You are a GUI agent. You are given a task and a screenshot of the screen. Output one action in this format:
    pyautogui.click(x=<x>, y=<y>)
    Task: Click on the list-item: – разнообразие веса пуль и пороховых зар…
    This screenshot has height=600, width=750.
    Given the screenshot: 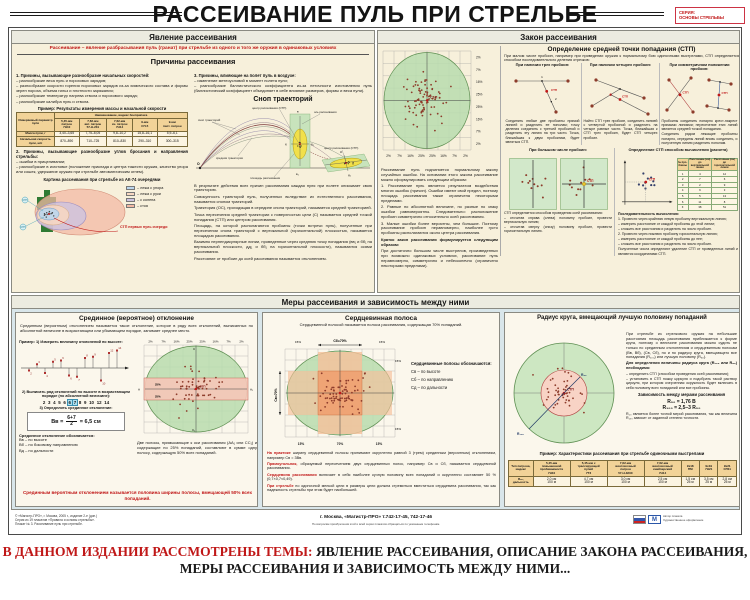 What is the action you would take?
    pyautogui.click(x=61, y=80)
    